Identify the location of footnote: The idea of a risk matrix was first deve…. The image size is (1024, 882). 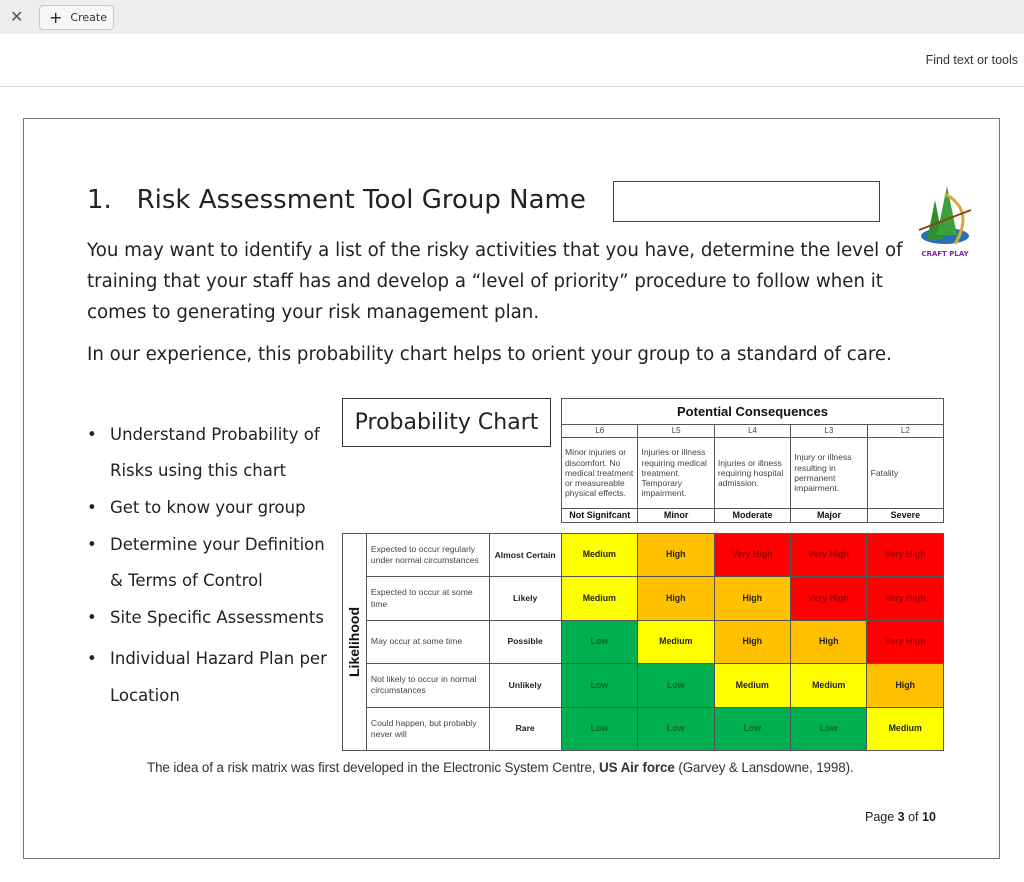
(500, 767).